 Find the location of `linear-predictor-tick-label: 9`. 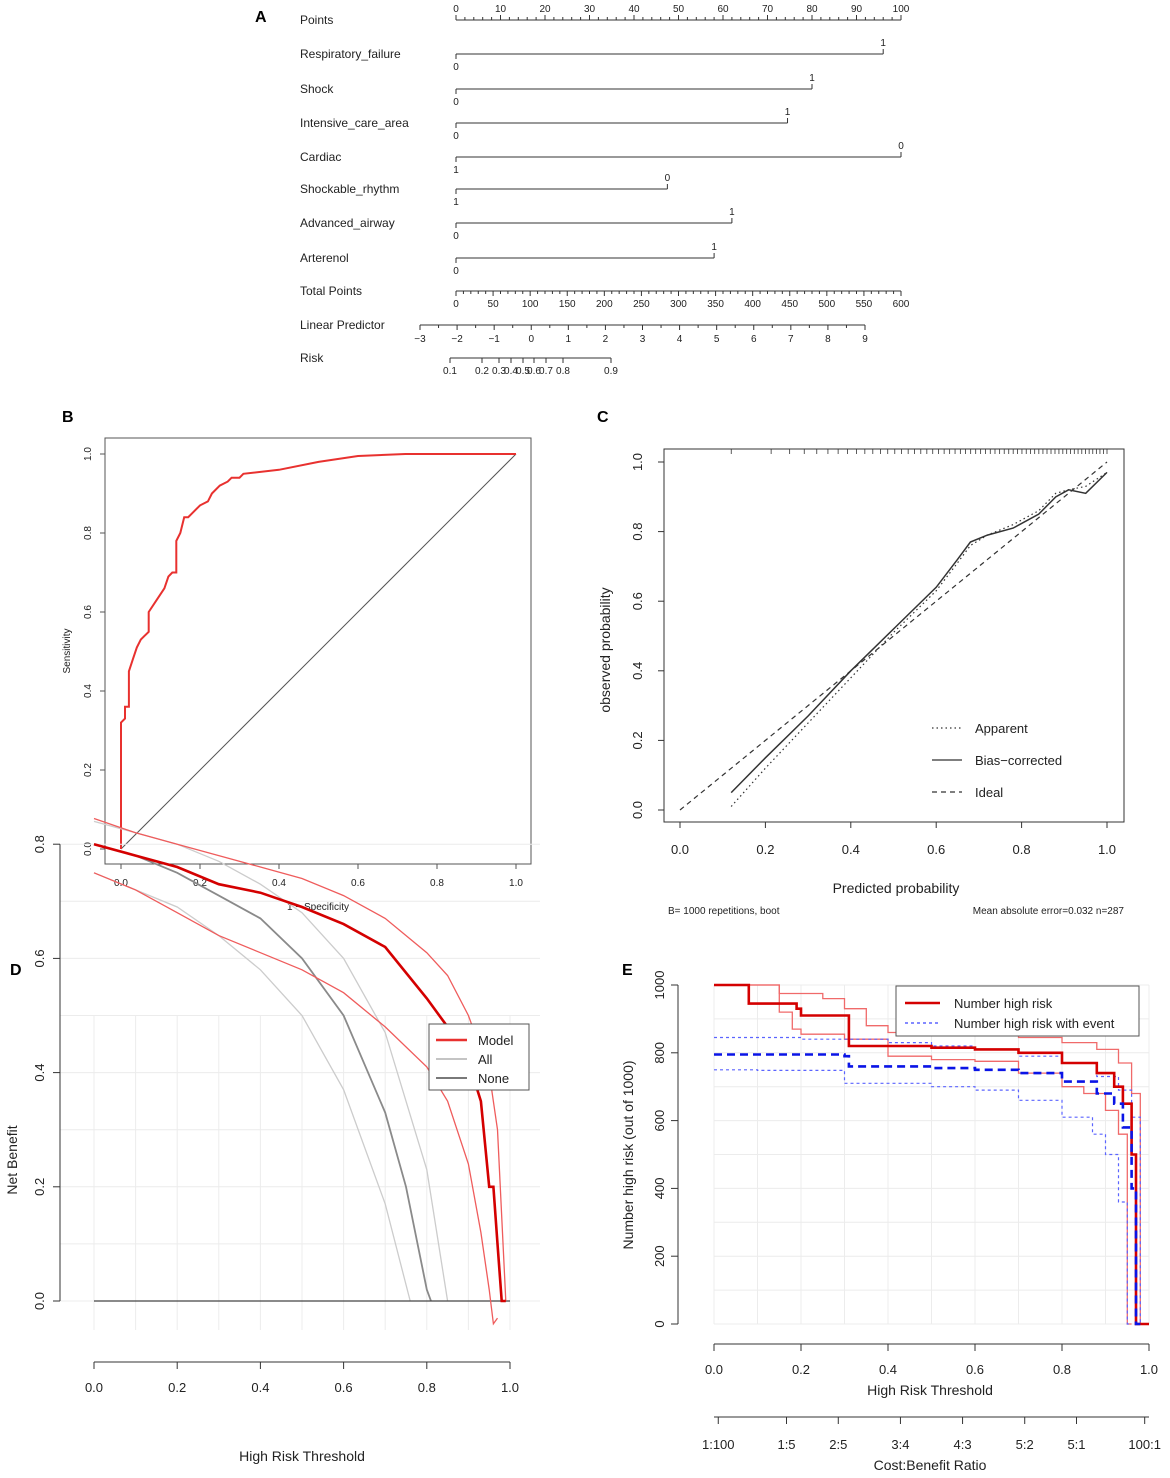

linear-predictor-tick-label: 9 is located at coordinates (865, 339).